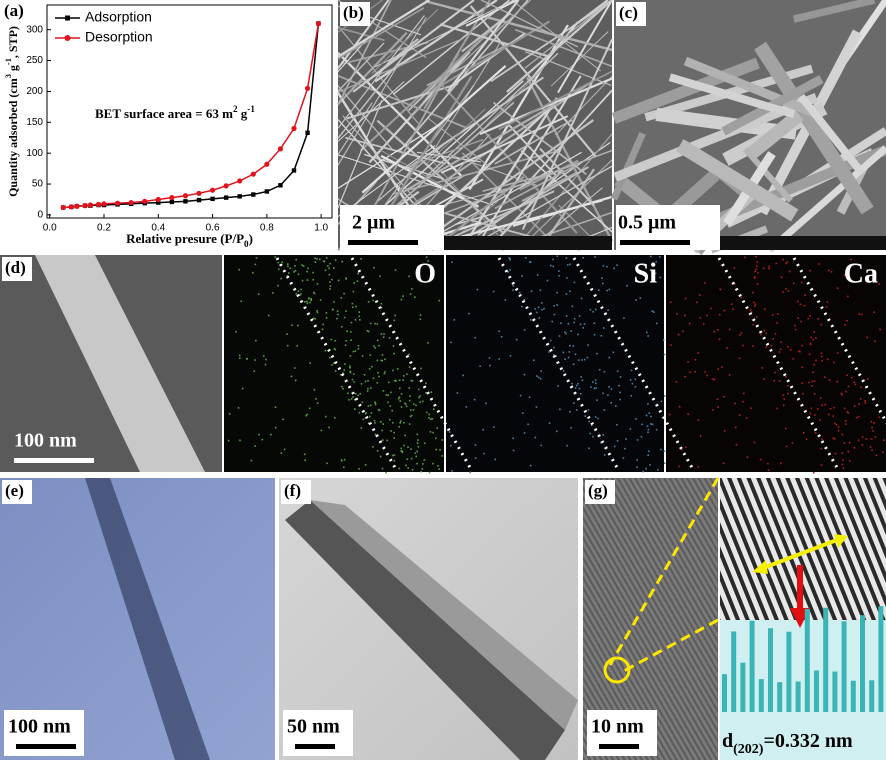 The image size is (886, 760). What do you see at coordinates (14, 490) in the screenshot?
I see `panel-label: (e)` at bounding box center [14, 490].